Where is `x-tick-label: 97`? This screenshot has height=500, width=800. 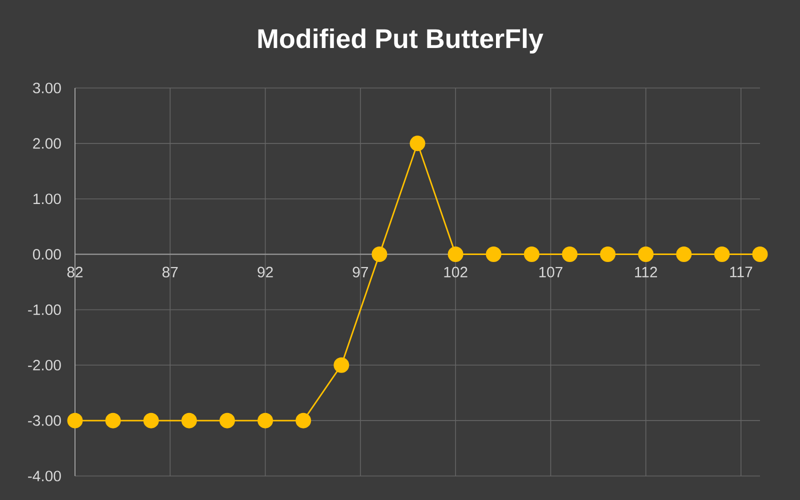 x-tick-label: 97 is located at coordinates (360, 272).